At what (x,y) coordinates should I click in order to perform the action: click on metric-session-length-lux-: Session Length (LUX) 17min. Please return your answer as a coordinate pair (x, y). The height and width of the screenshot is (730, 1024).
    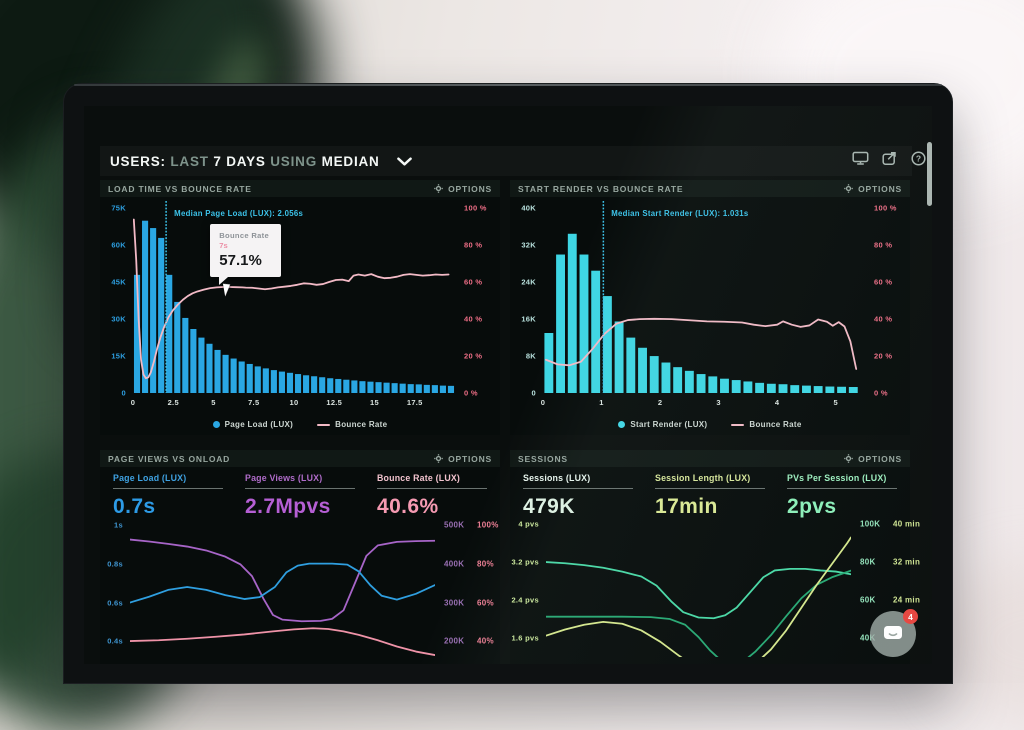
    Looking at the image, I should click on (710, 496).